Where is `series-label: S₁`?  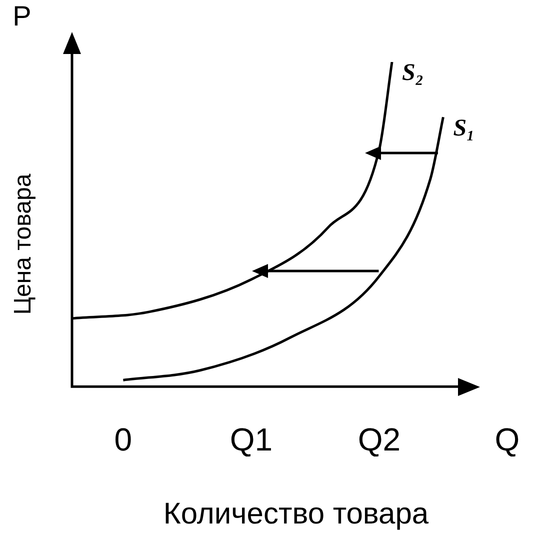
series-label: S₁ is located at coordinates (464, 128).